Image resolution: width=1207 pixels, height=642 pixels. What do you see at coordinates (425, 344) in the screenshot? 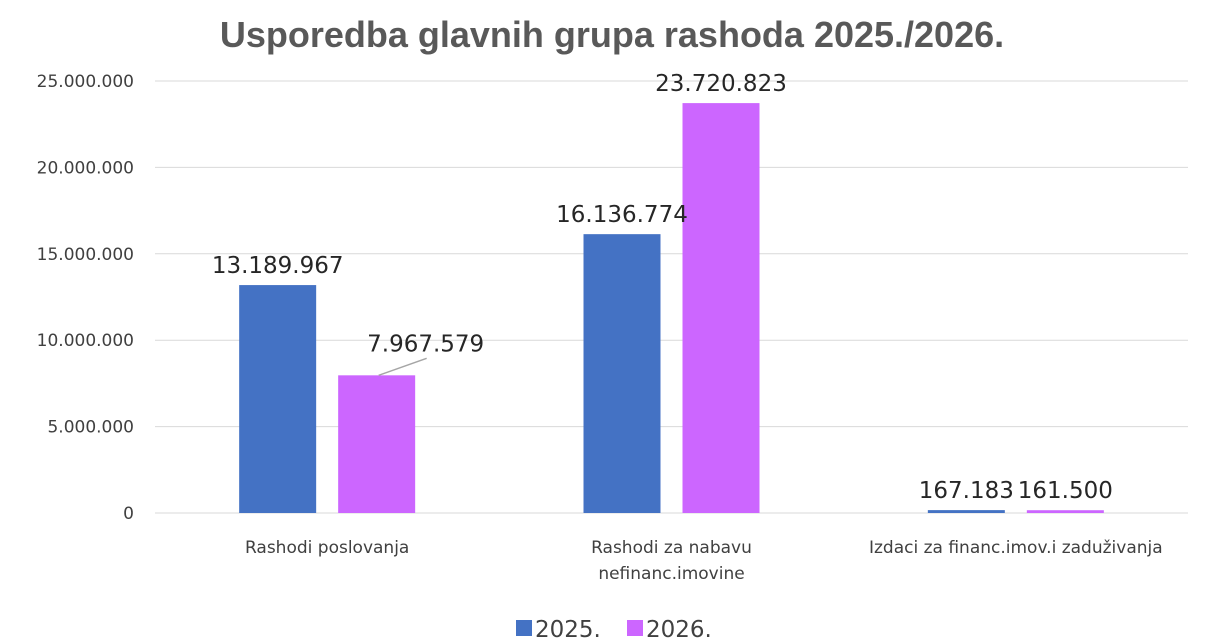
I see `data-label: 7.967.579` at bounding box center [425, 344].